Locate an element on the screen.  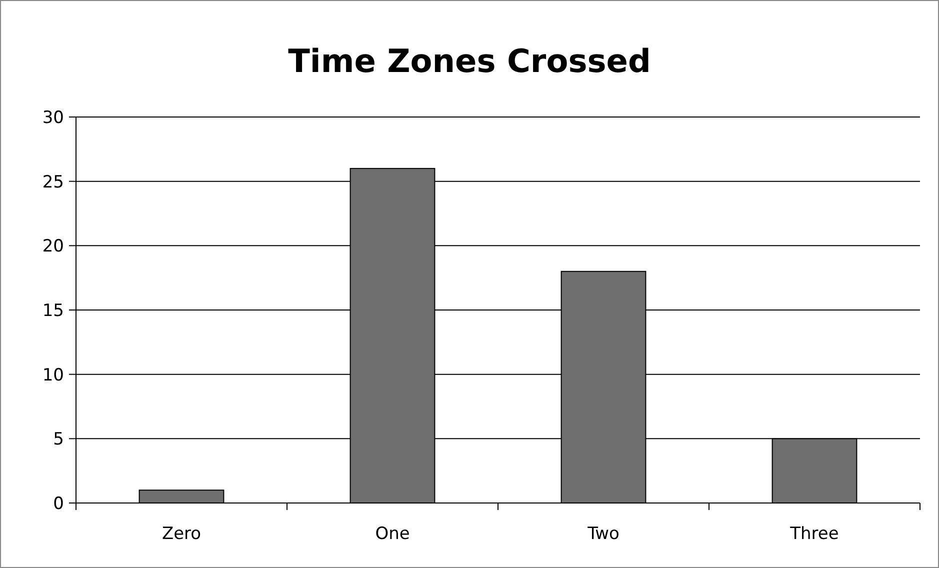
y-tick-label: 5 is located at coordinates (58, 440).